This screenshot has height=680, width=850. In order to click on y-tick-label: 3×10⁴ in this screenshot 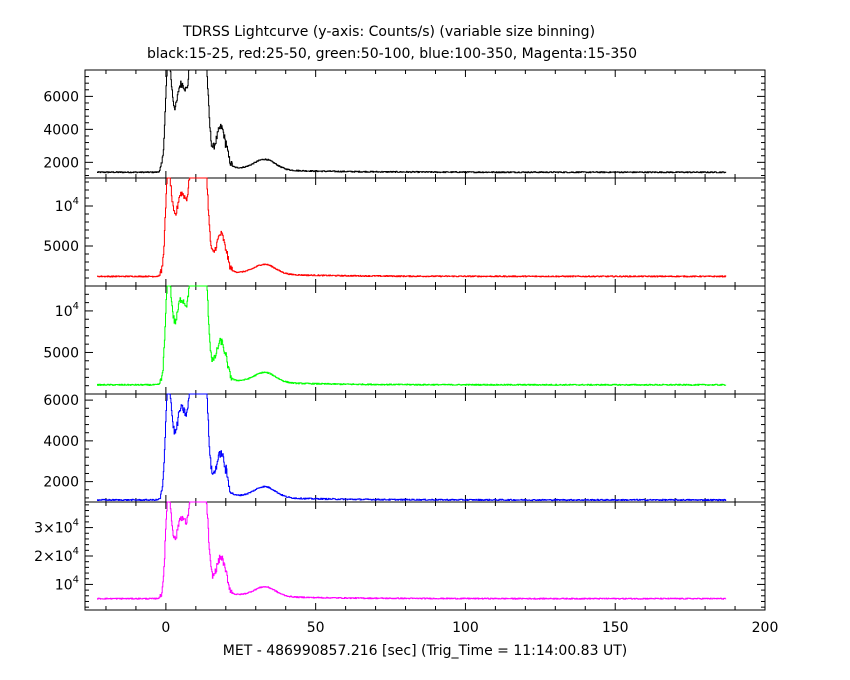, I will do `click(56, 527)`.